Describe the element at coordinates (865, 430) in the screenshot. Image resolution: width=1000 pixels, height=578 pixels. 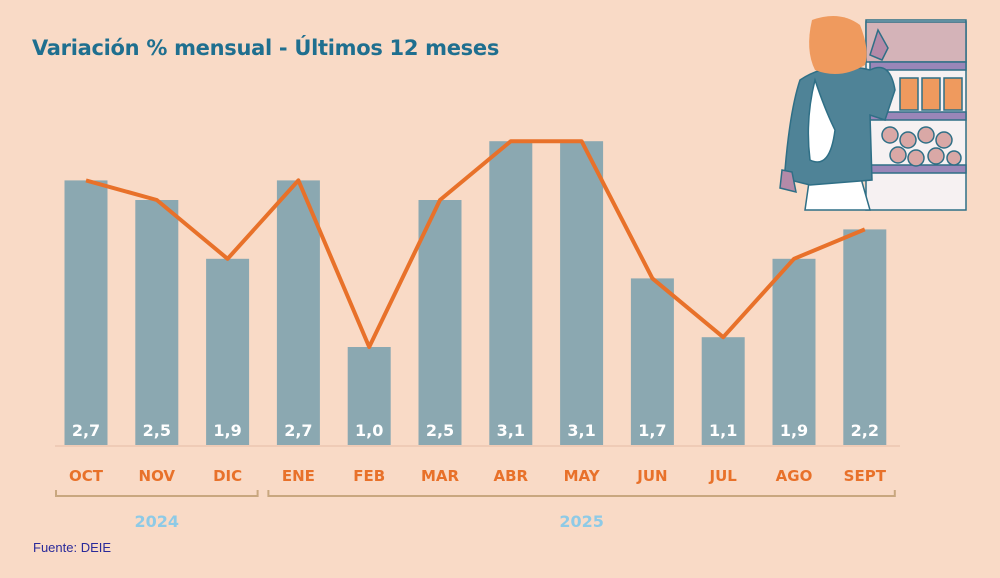
I see `value-label: 2,2` at that location.